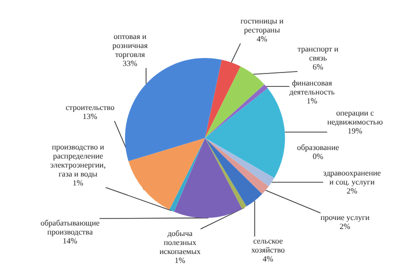  I want to click on data-label: 13%, so click(90, 116).